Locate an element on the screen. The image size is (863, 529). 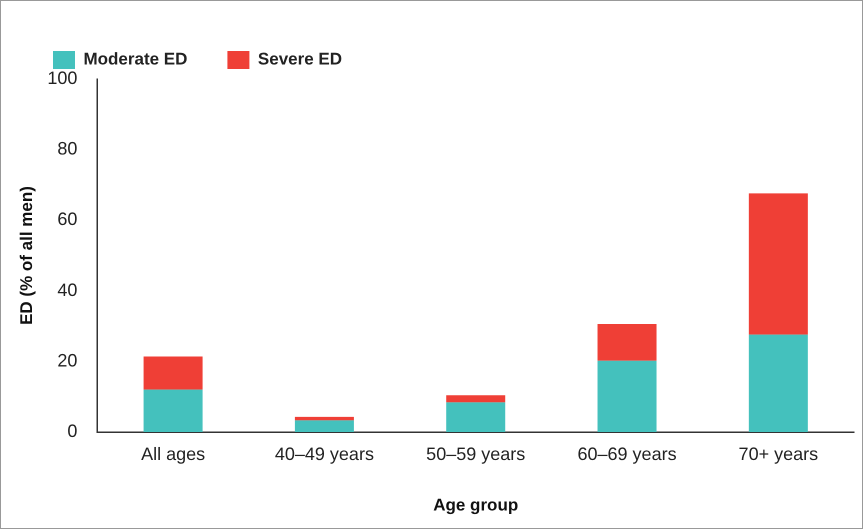
y-tick-label: 100 is located at coordinates (62, 78).